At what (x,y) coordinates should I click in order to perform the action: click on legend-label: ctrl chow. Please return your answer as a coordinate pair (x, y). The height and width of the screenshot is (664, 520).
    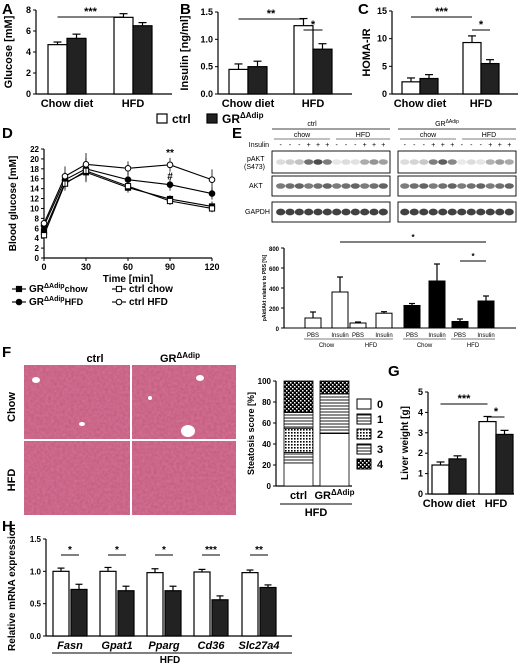
    Looking at the image, I should click on (151, 289).